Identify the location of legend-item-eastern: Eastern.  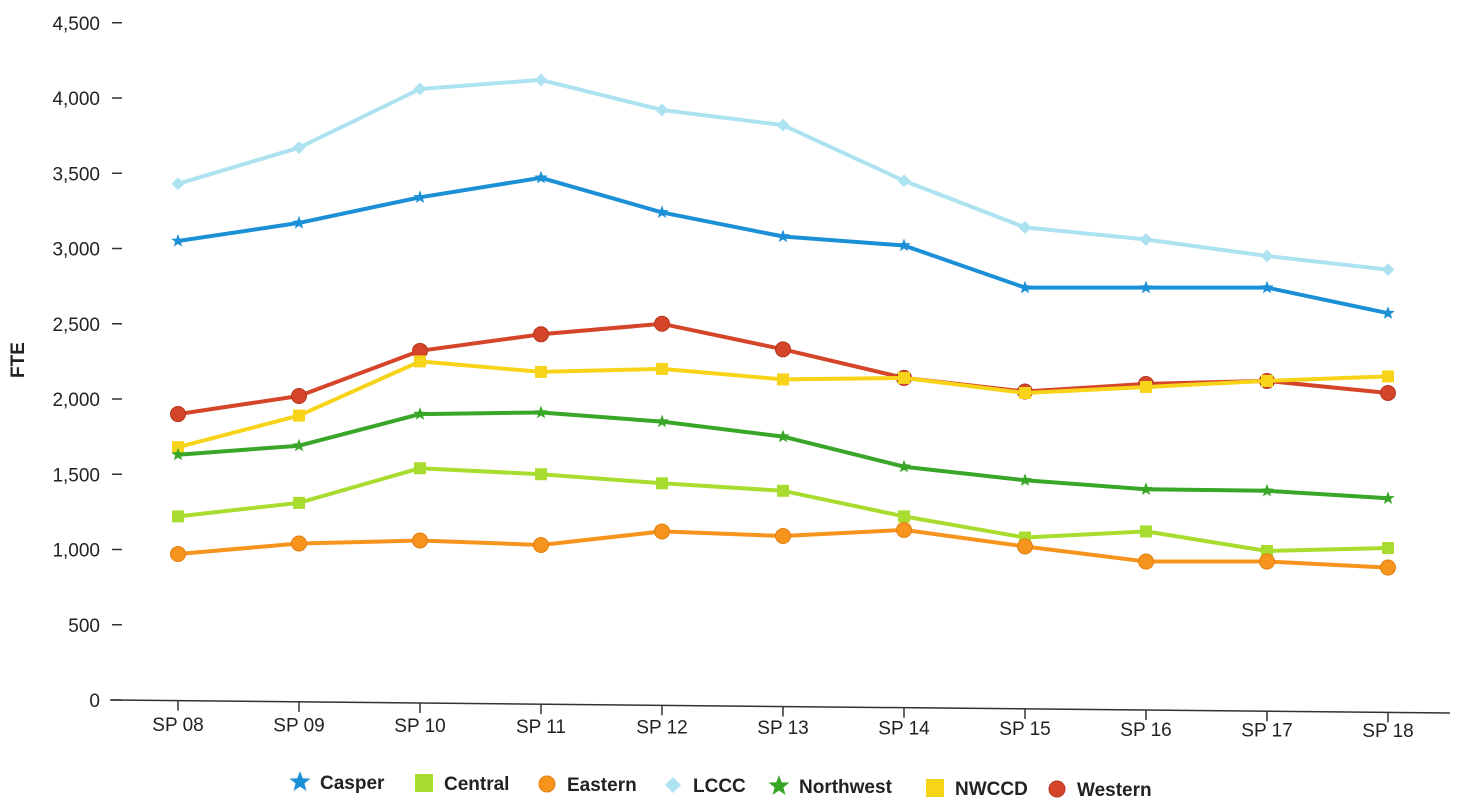
(587, 785).